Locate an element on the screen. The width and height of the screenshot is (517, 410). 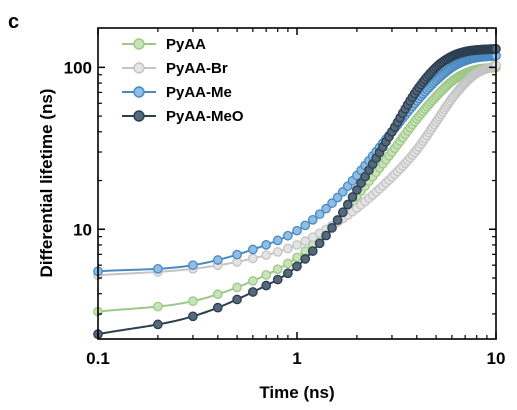
legend-label: PyAA is located at coordinates (186, 44).